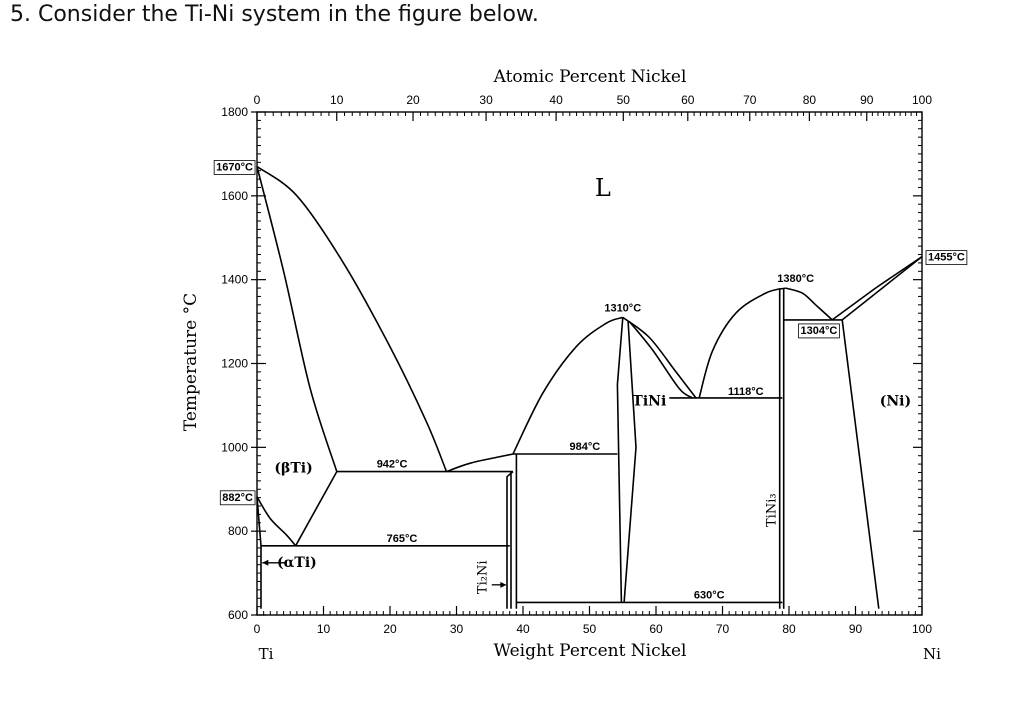 The height and width of the screenshot is (702, 1024). I want to click on top-tick-label: 100, so click(922, 100).